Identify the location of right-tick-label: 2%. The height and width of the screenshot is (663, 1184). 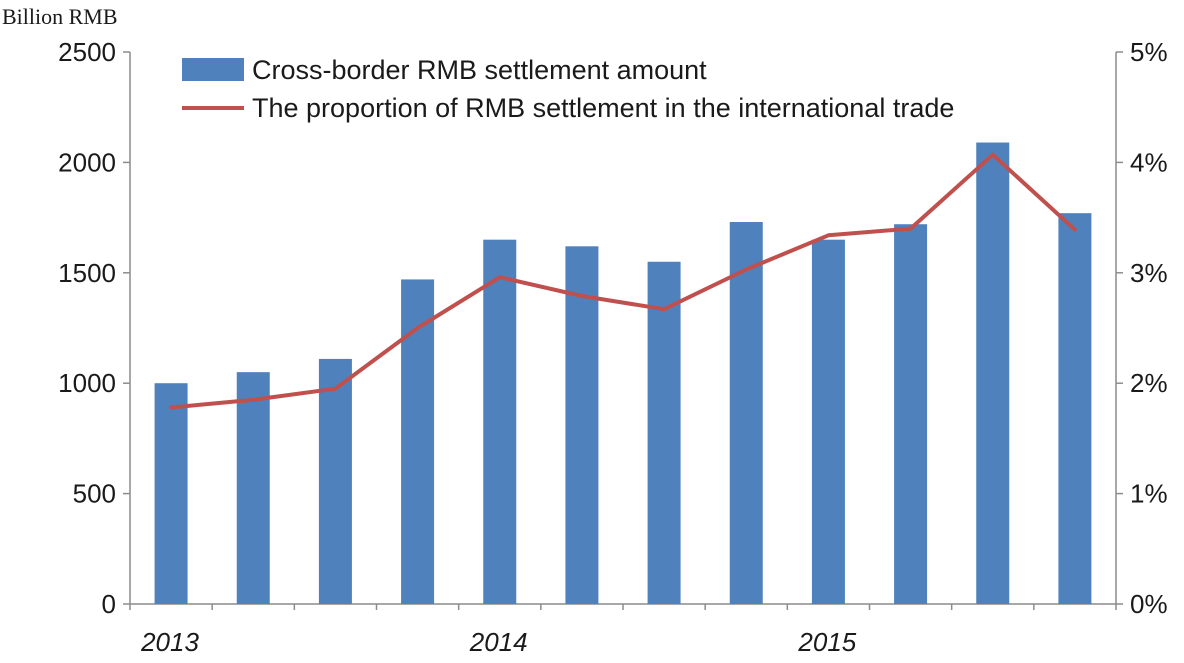
(1149, 383).